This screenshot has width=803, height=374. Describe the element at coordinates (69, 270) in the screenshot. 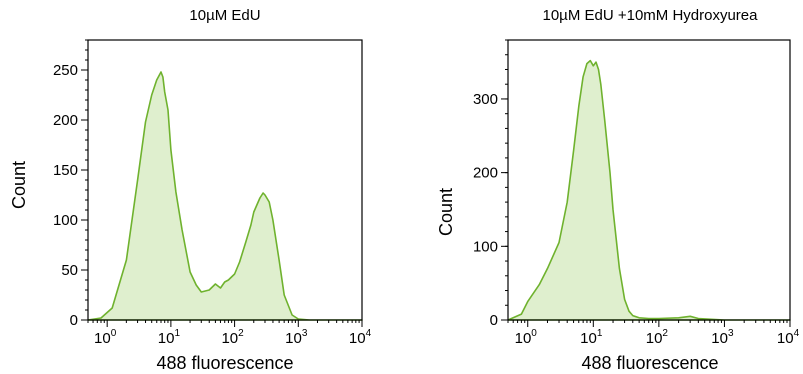

I see `y-tick-label: 50` at that location.